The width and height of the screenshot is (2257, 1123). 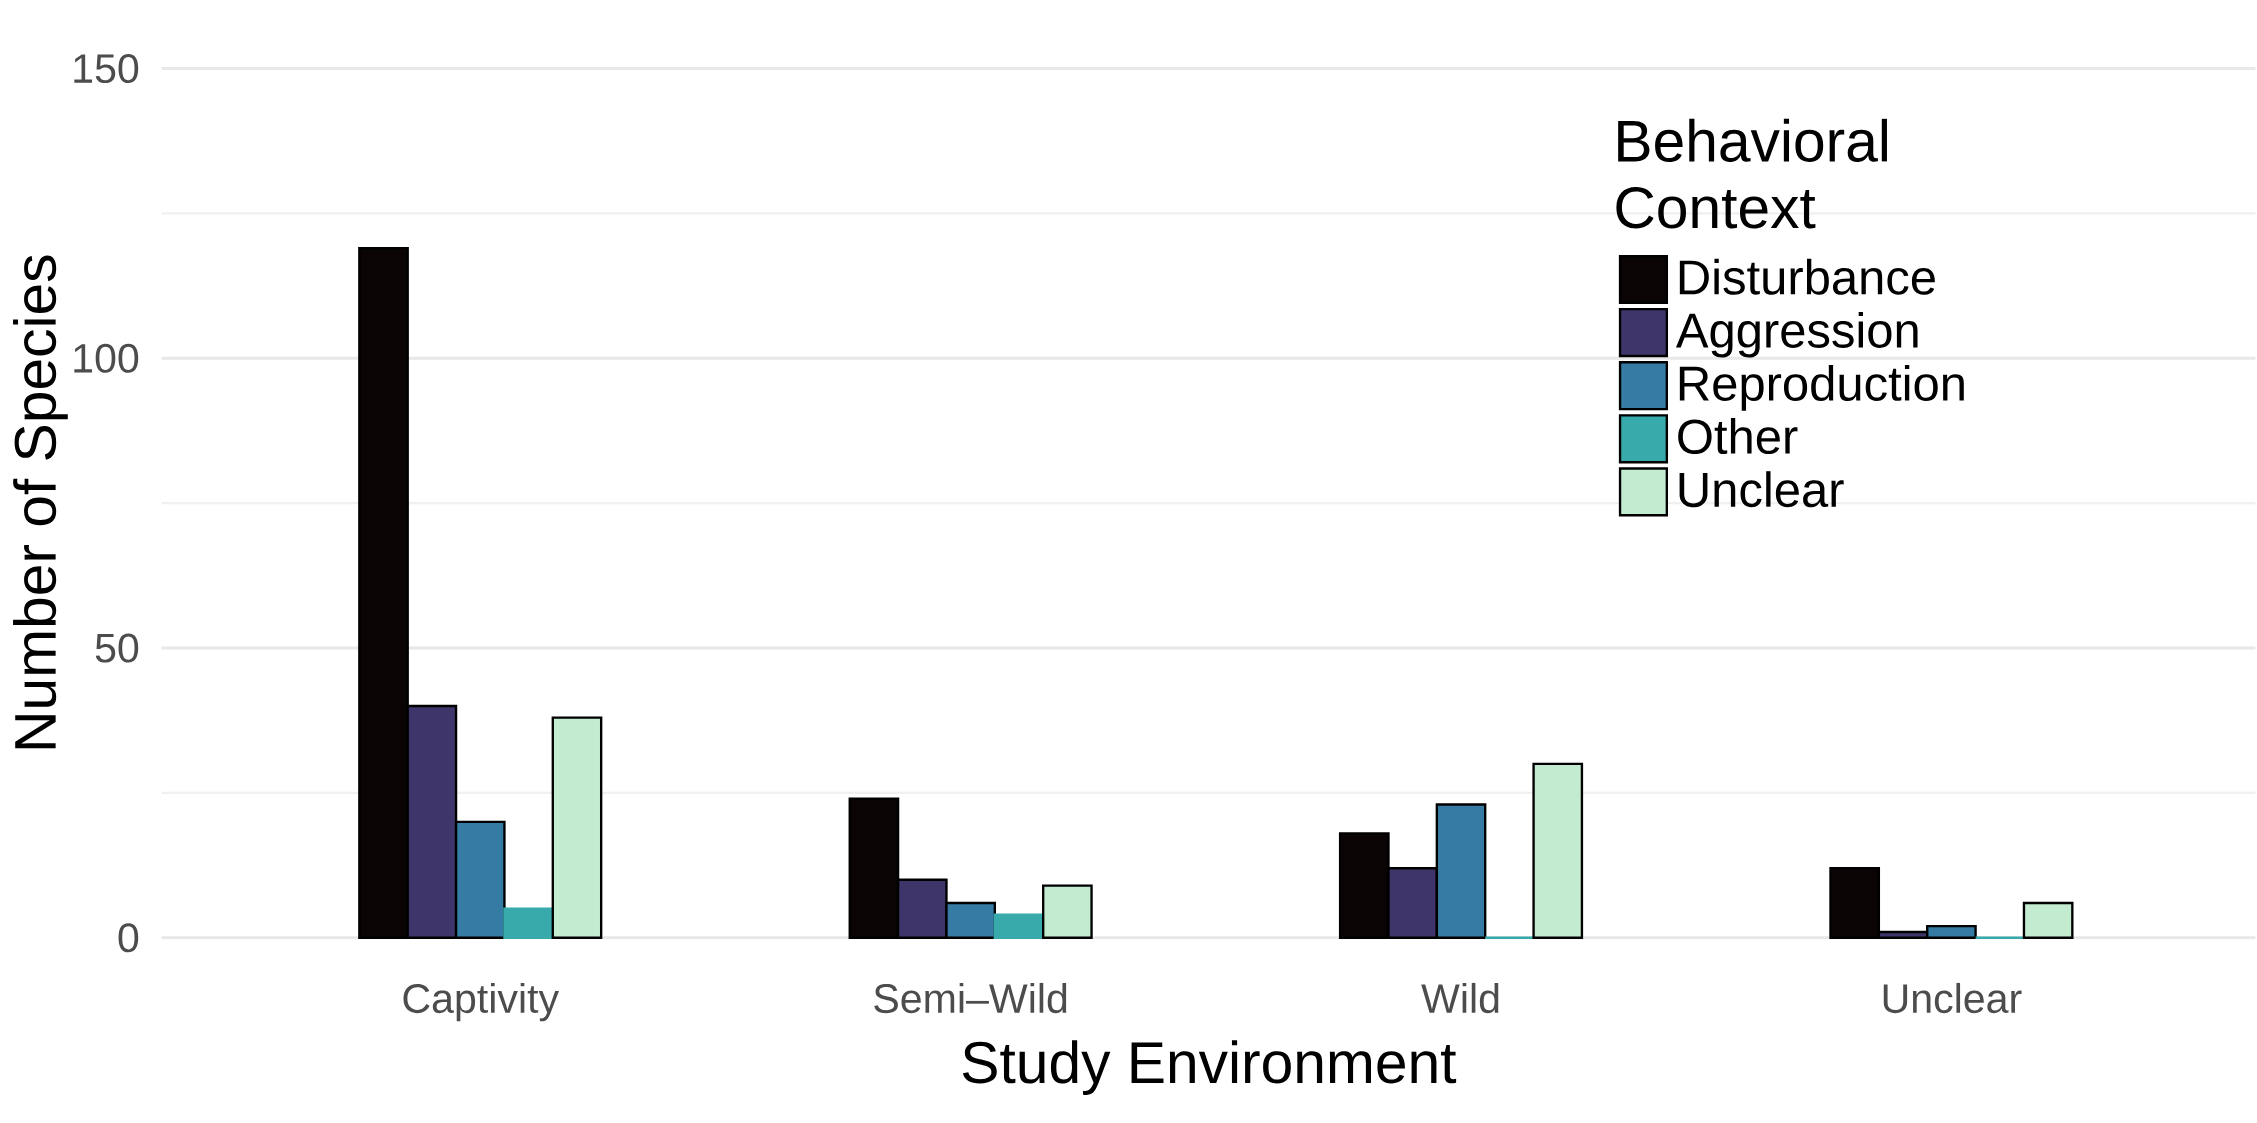 I want to click on y-axis-title: Number of Species, so click(x=40, y=502).